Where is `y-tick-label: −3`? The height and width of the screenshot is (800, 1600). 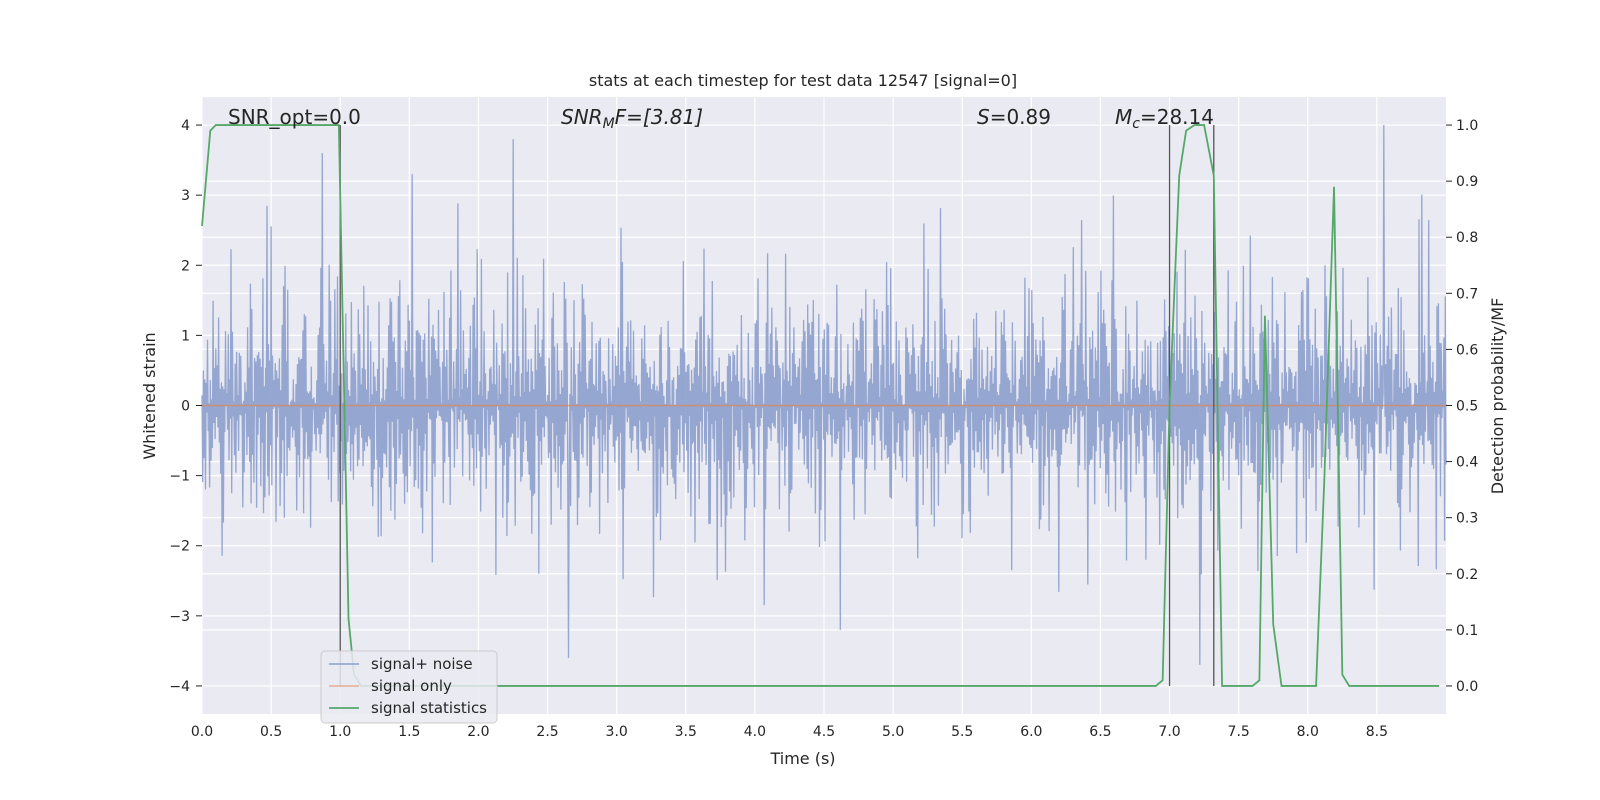 y-tick-label: −3 is located at coordinates (179, 617).